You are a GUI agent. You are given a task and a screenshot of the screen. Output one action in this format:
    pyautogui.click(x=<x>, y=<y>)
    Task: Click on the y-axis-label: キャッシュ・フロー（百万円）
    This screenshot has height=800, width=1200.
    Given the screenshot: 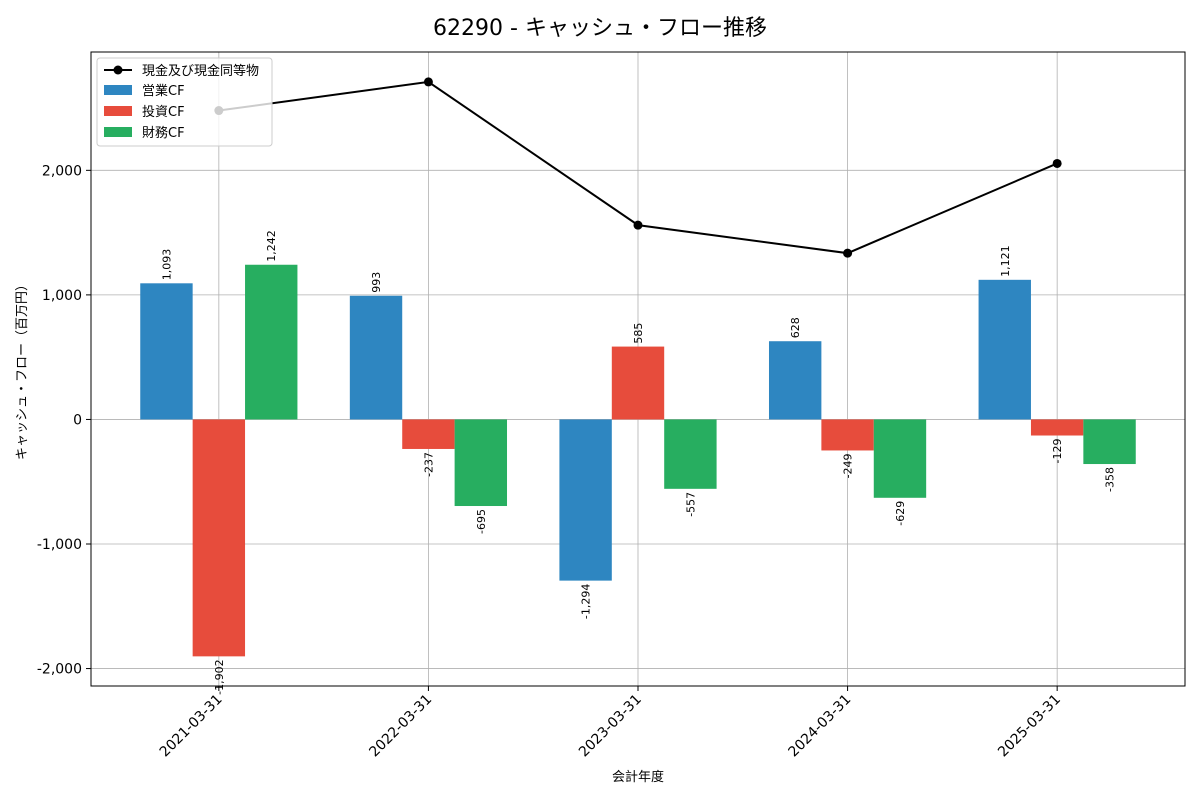 What is the action you would take?
    pyautogui.click(x=22, y=369)
    